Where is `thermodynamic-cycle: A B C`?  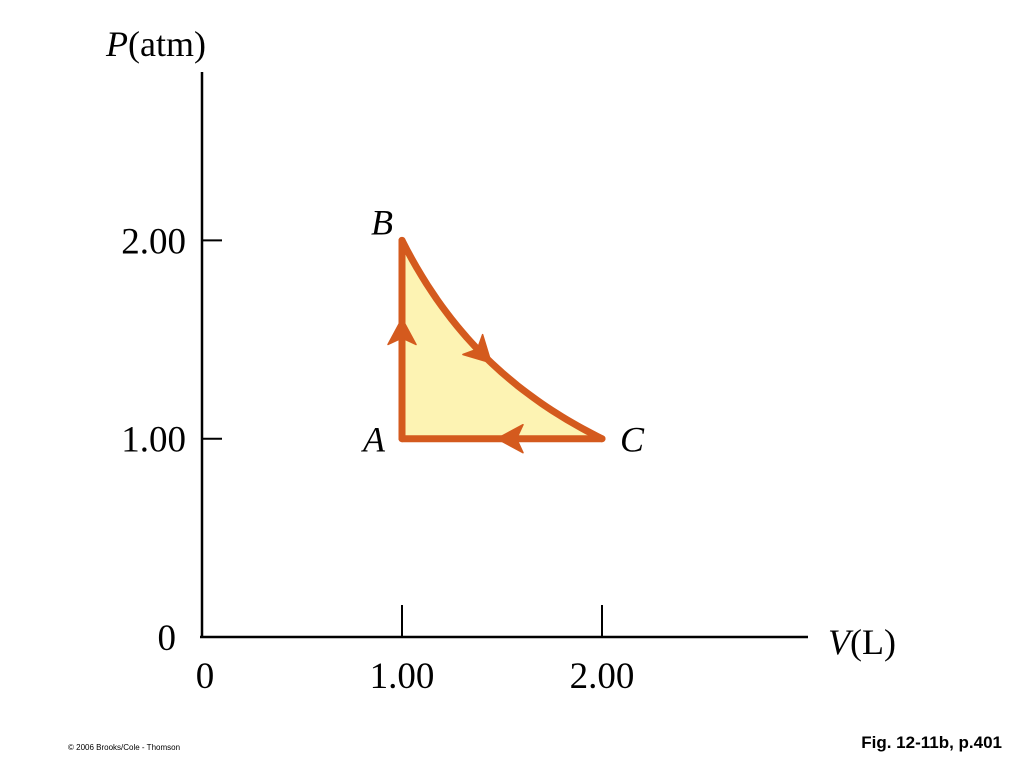
thermodynamic-cycle: A B C is located at coordinates (503, 330).